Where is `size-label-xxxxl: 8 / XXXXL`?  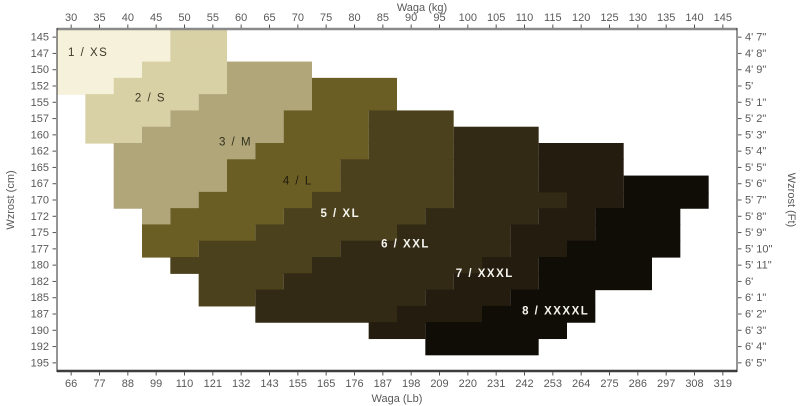
size-label-xxxxl: 8 / XXXXL is located at coordinates (555, 312).